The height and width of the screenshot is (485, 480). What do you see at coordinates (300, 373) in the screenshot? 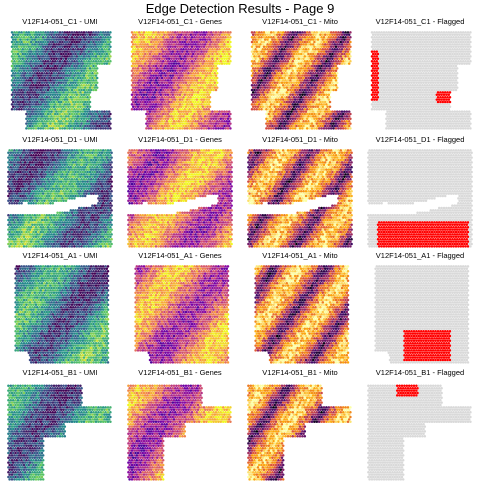
I see `panel-title: V12F14-051_B1 - Mito` at bounding box center [300, 373].